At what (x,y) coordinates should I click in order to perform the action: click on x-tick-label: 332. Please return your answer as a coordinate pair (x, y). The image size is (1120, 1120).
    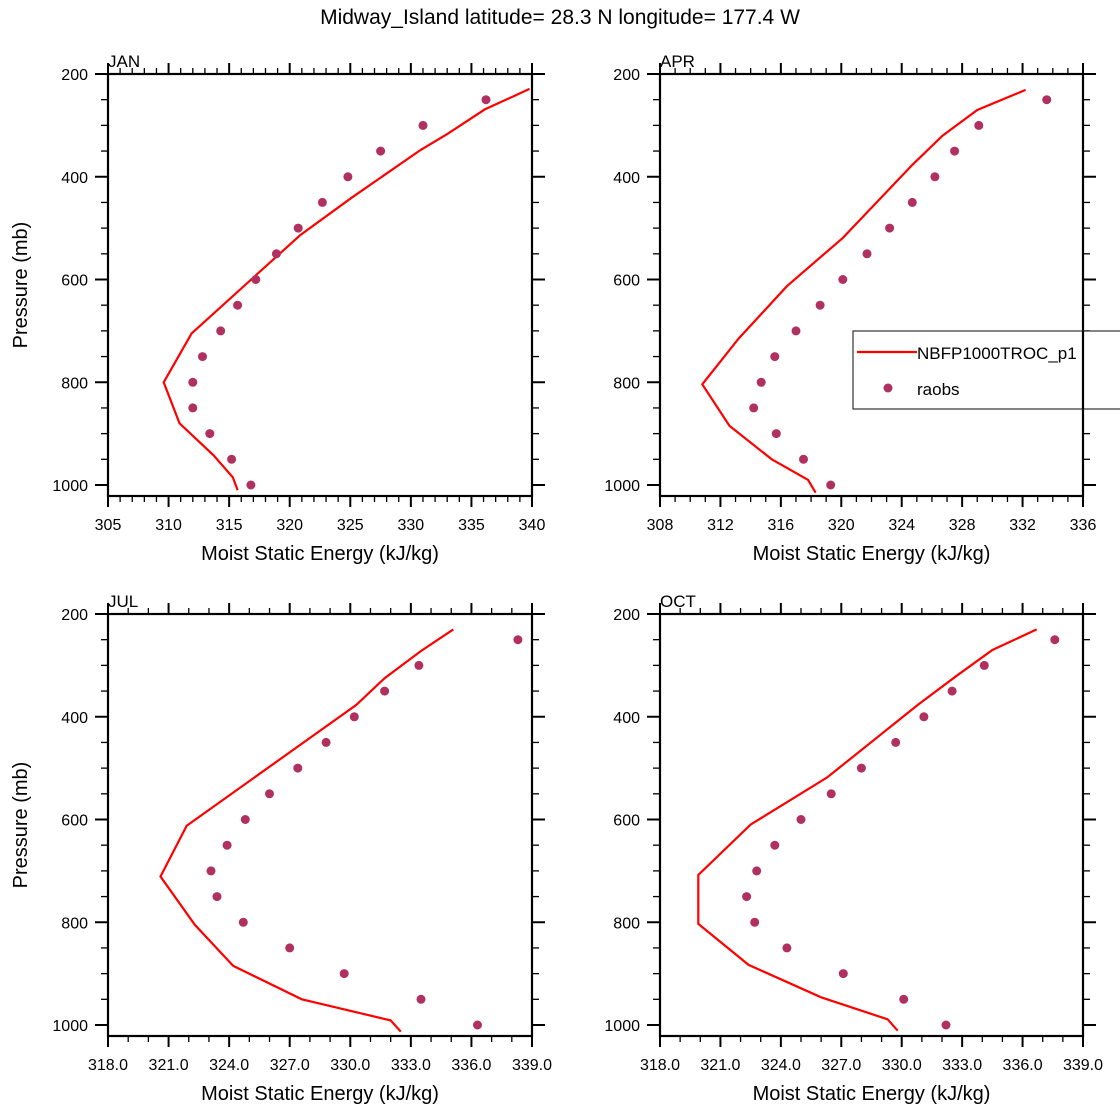
    Looking at the image, I should click on (1022, 525).